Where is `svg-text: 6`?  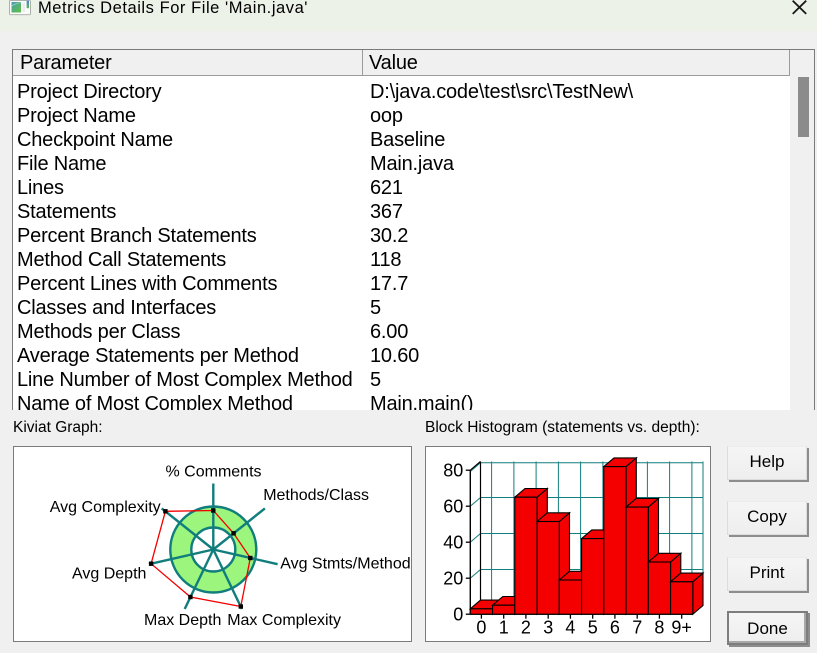 svg-text: 6 is located at coordinates (615, 627).